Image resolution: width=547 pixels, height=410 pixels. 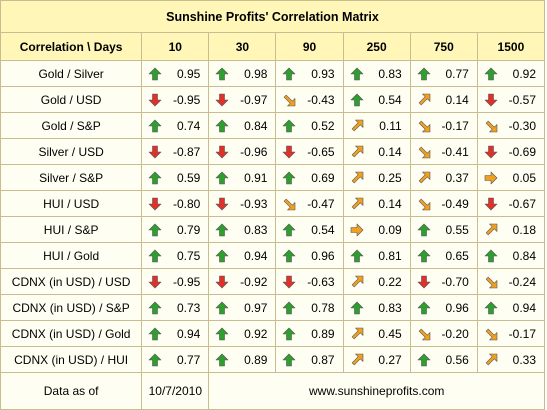 What do you see at coordinates (524, 73) in the screenshot?
I see `correlation-value: 0.92` at bounding box center [524, 73].